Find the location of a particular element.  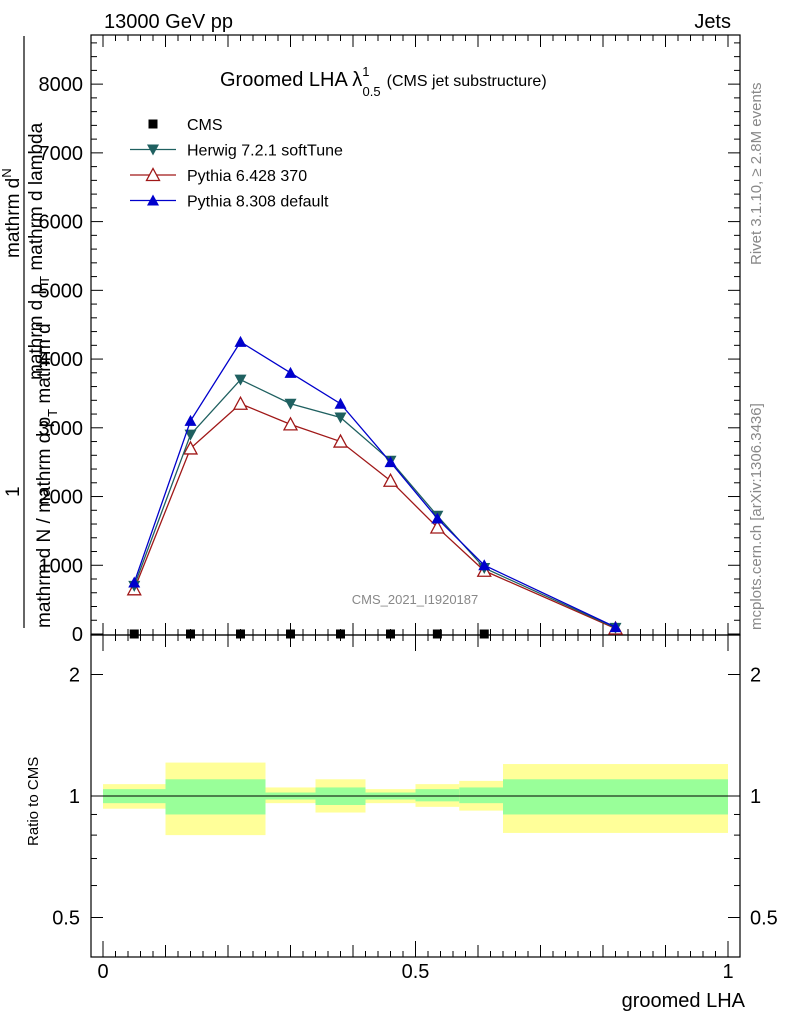

legend-item-3: Pythia 8.308 default is located at coordinates (229, 202).